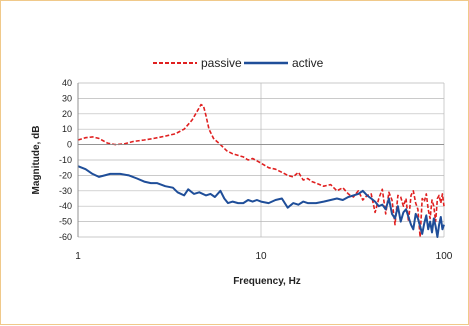  Describe the element at coordinates (67, 129) in the screenshot. I see `y-tick-label: 10` at that location.